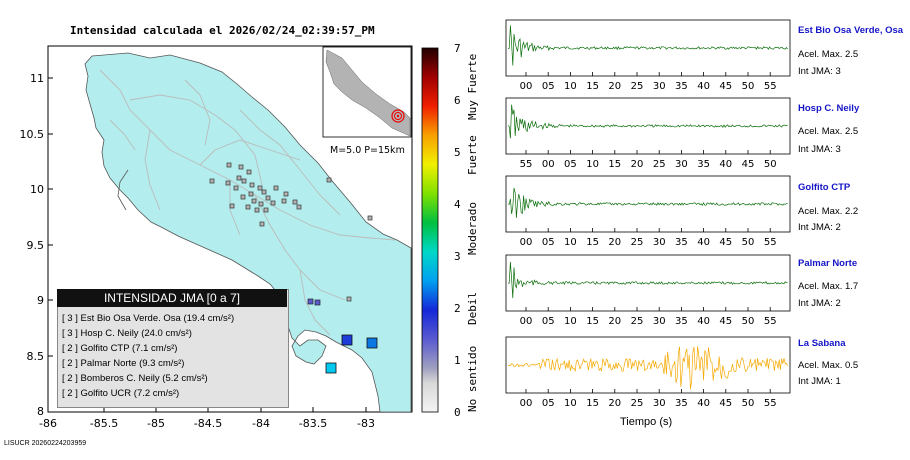  Describe the element at coordinates (828, 286) in the screenshot. I see `station-acel: Acel. Max. 1.7` at that location.